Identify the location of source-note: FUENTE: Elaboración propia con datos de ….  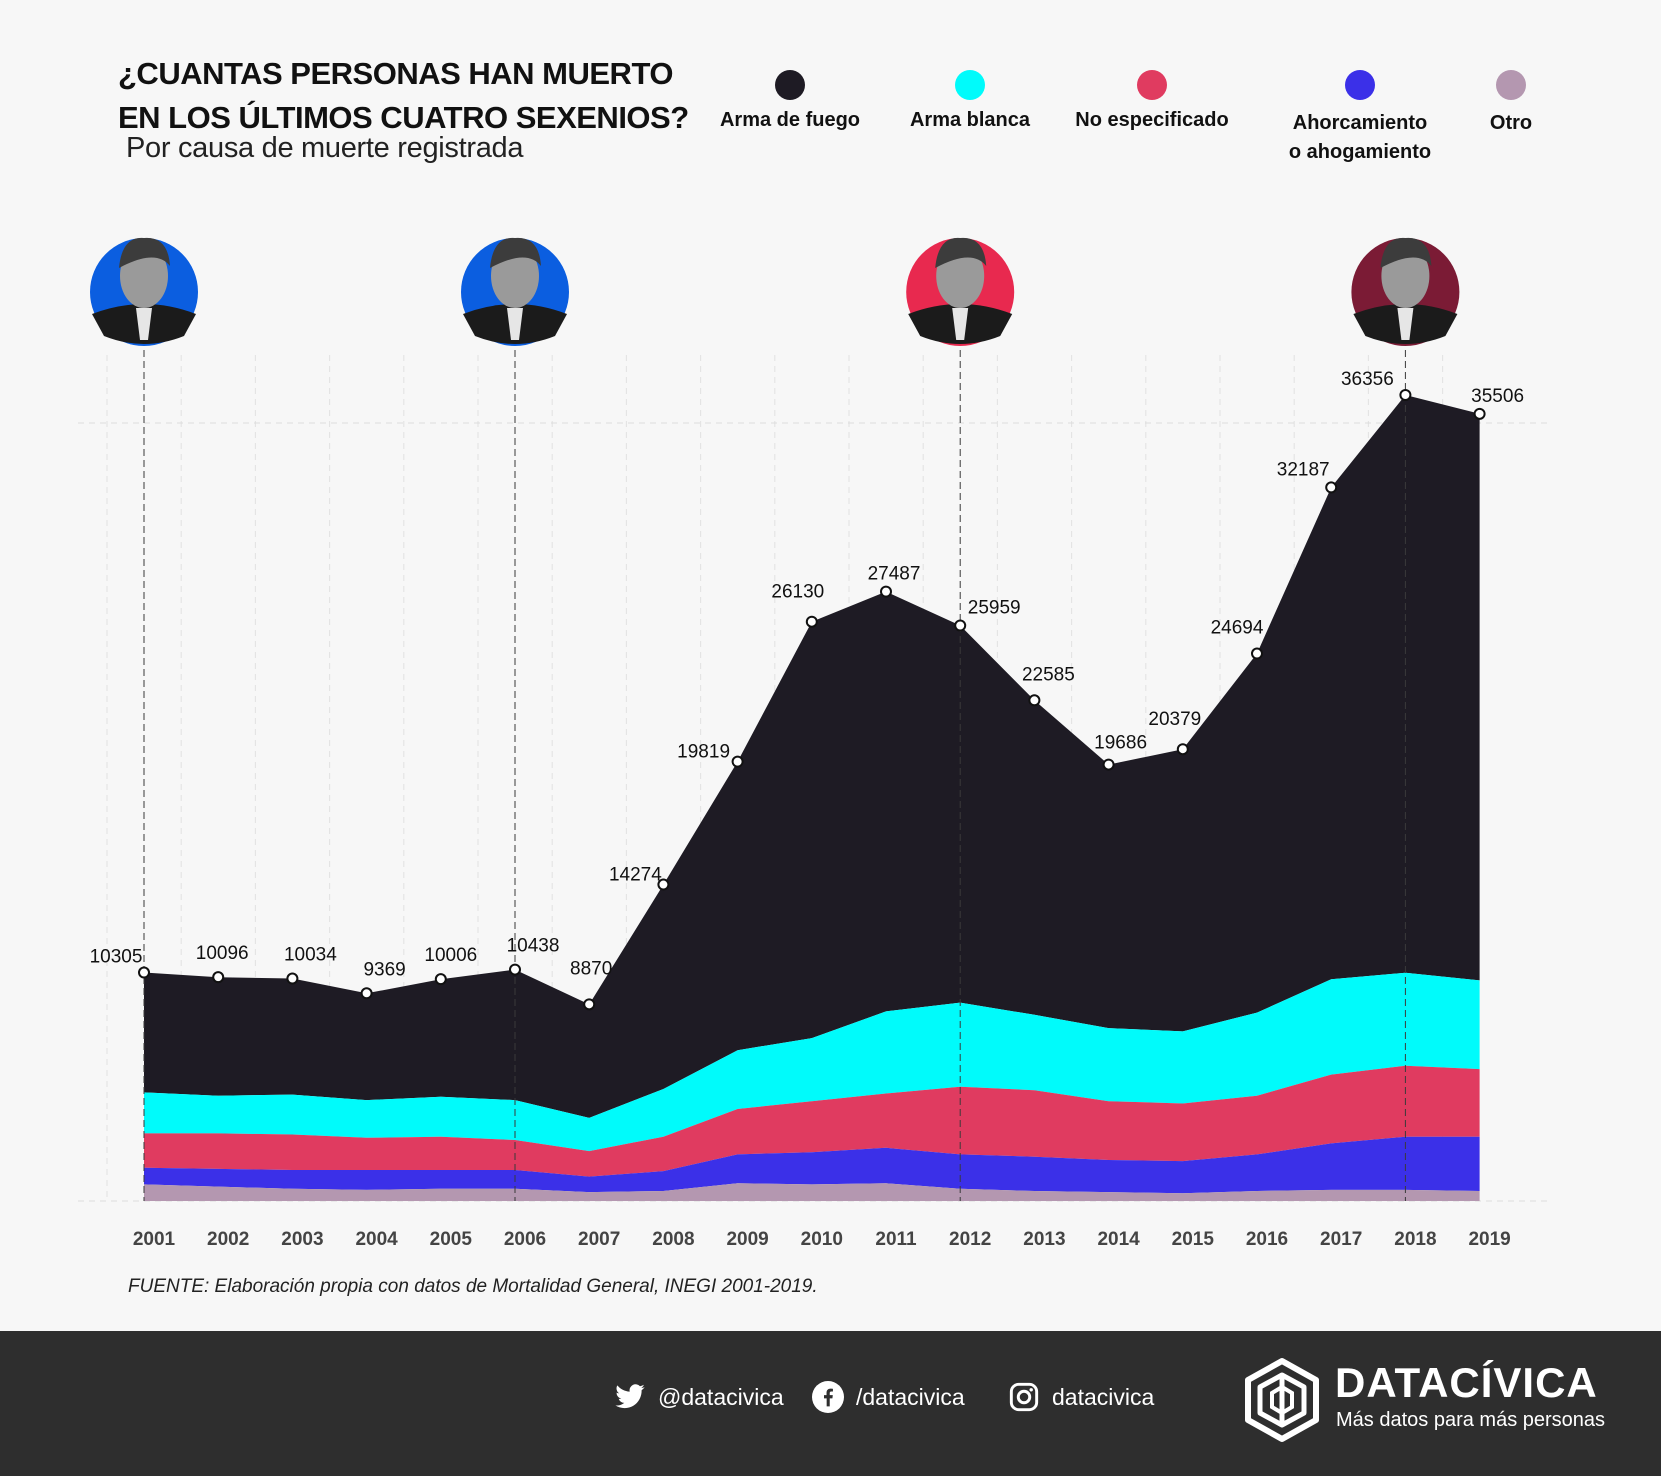
(473, 1286).